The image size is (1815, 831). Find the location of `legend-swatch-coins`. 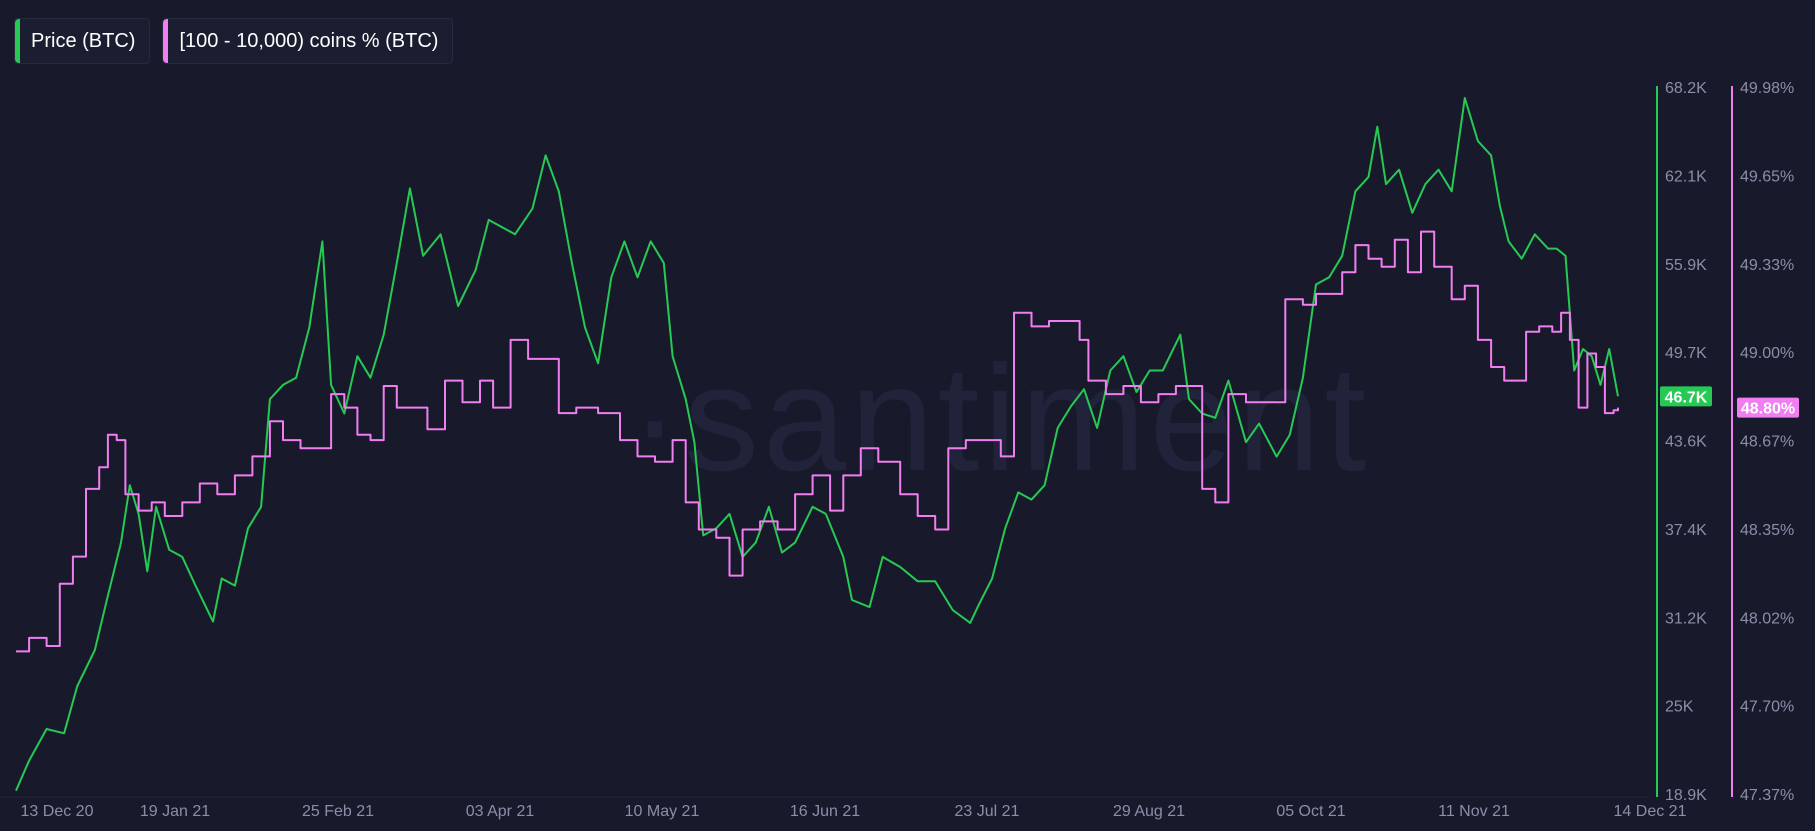

legend-swatch-coins is located at coordinates (166, 41).